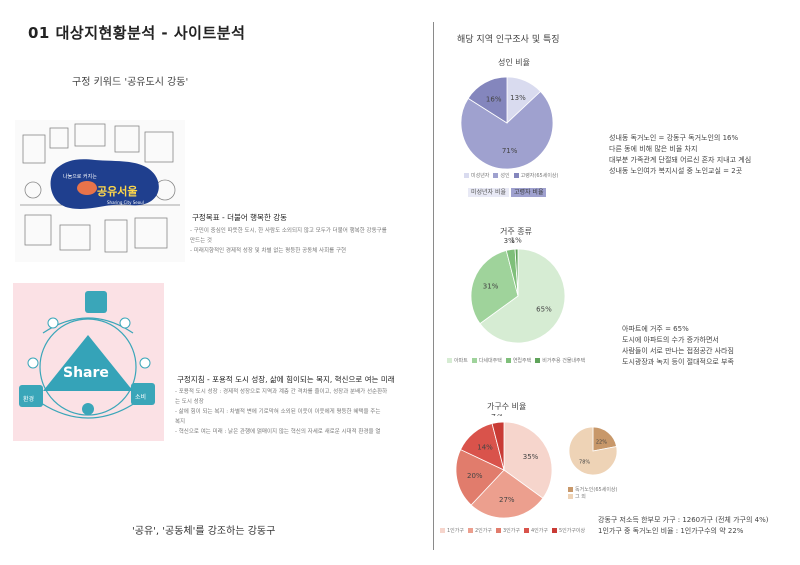 The image size is (800, 565). What do you see at coordinates (461, 361) in the screenshot?
I see `legend-label: 아파트` at bounding box center [461, 361].